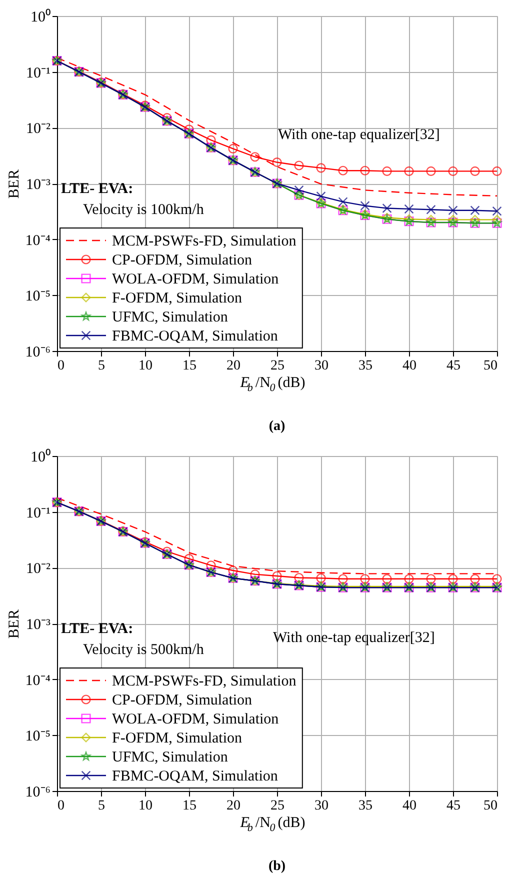 This screenshot has height=894, width=530. What do you see at coordinates (277, 866) in the screenshot?
I see `text: (b)` at bounding box center [277, 866].